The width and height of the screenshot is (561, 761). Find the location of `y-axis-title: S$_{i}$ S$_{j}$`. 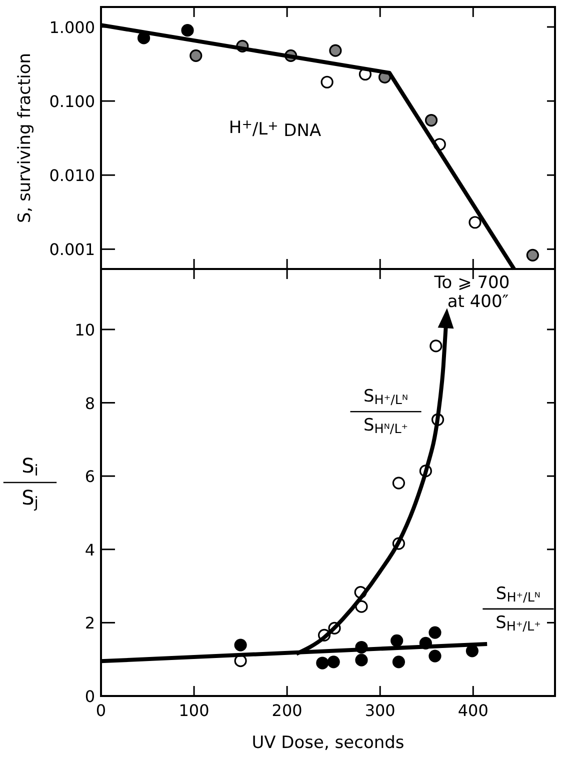

y-axis-title: S$_{i}$ S$_{j}$ is located at coordinates (30, 483).